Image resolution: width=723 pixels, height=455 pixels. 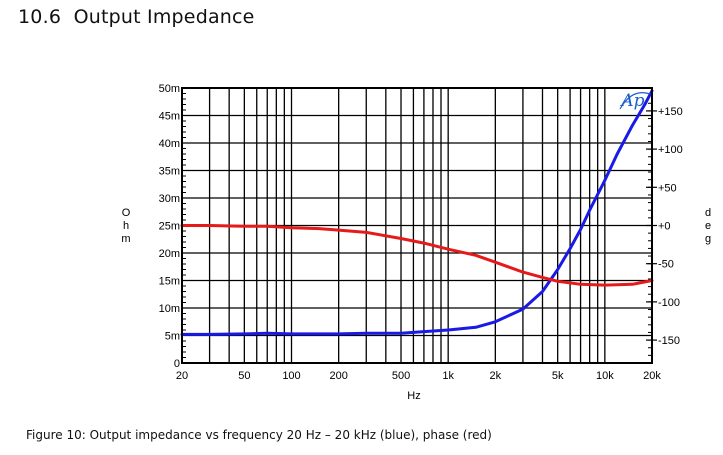 What do you see at coordinates (417, 255) in the screenshot?
I see `series-line-phase` at bounding box center [417, 255].